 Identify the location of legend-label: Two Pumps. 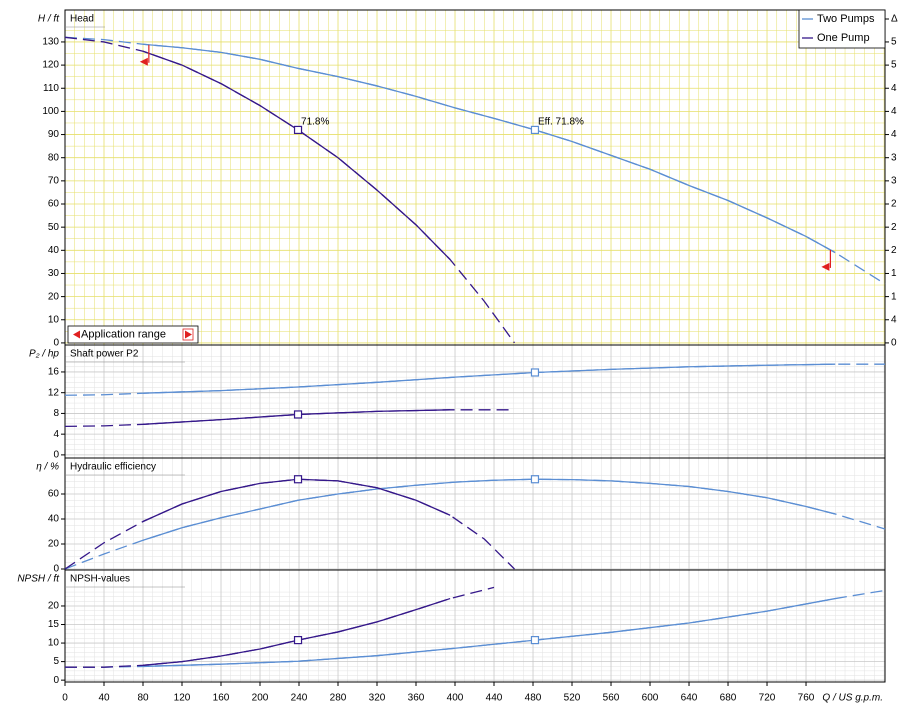
(846, 19).